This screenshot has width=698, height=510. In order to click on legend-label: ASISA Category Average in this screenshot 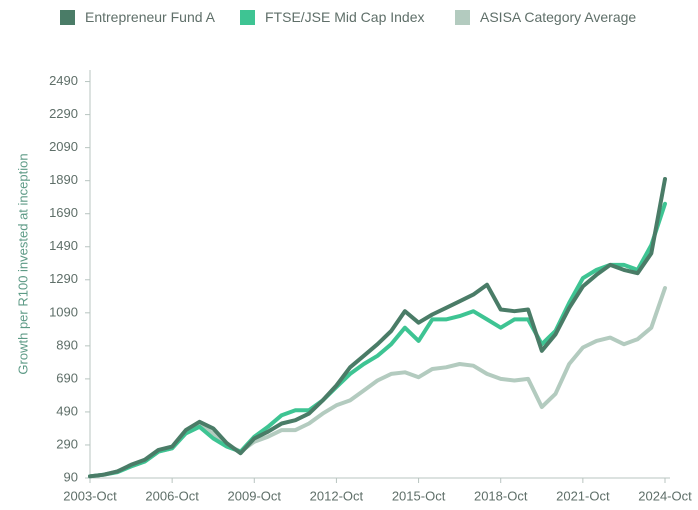, I will do `click(558, 17)`.